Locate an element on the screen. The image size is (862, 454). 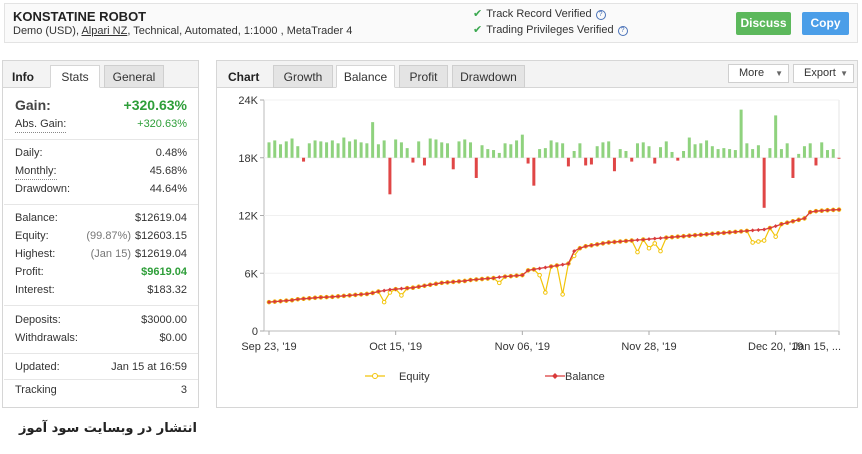
broker-link: Alpari NZ is located at coordinates (104, 31).